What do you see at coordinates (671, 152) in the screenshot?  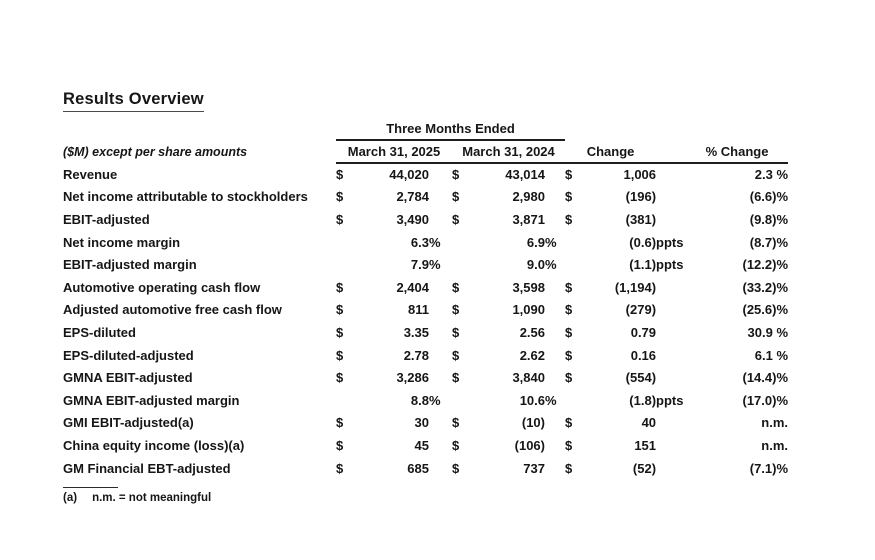 I see `column-header-change-suffix-spacer` at bounding box center [671, 152].